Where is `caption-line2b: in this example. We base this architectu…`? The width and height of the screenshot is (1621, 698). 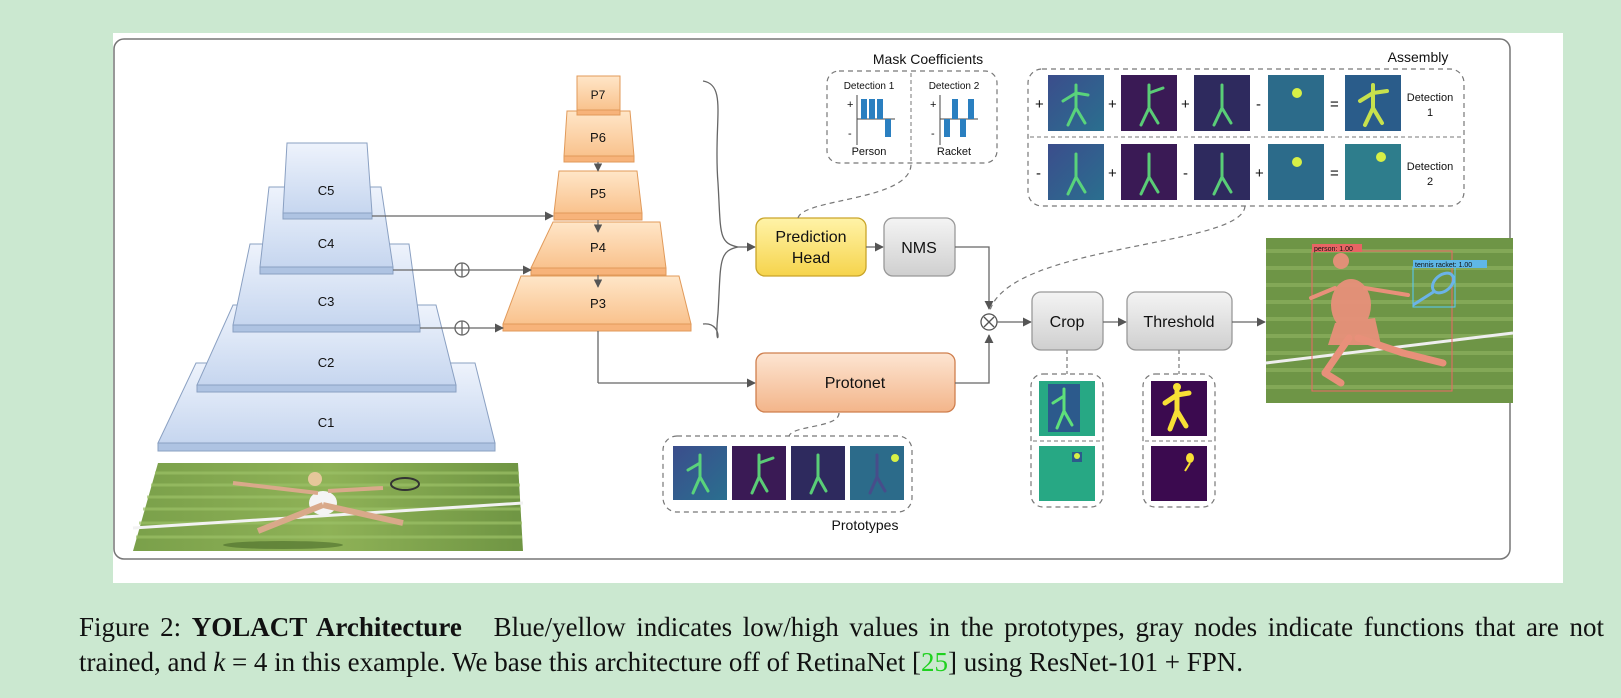 caption-line2b: in this example. We base this architectu… is located at coordinates (598, 662).